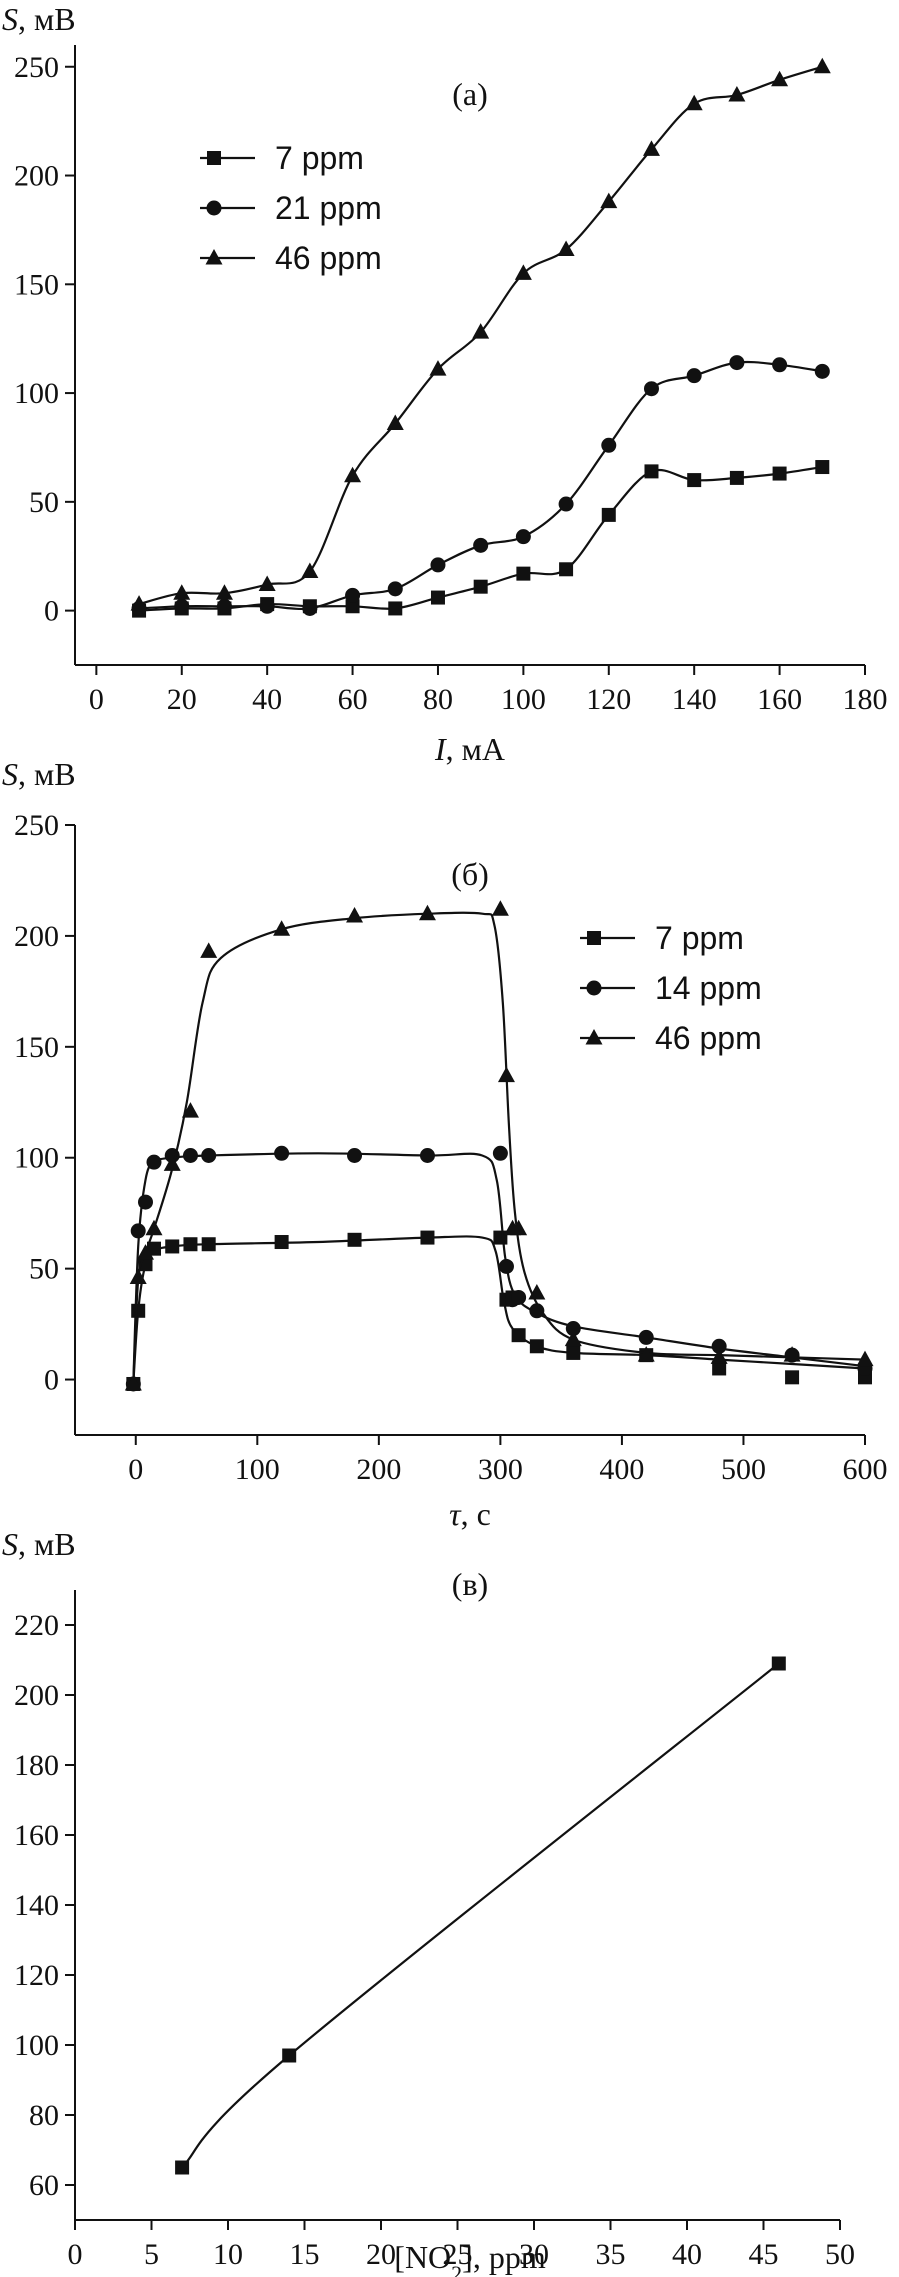 The image size is (899, 2277). Describe the element at coordinates (708, 988) in the screenshot. I see `legend-label: 14 ppm` at that location.